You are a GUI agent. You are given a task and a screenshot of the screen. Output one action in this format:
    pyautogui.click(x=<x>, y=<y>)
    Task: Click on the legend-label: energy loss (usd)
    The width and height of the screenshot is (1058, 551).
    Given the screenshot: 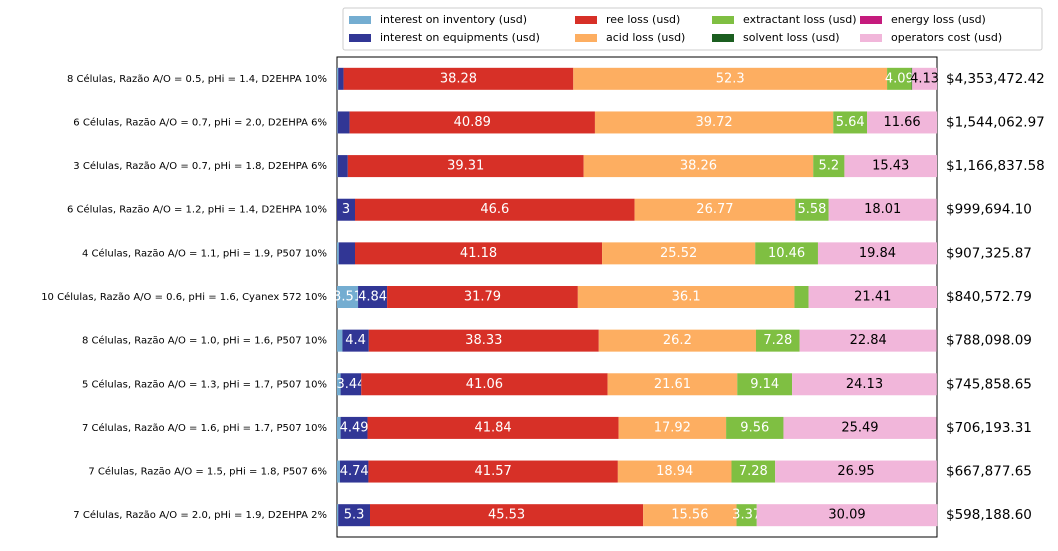 What is the action you would take?
    pyautogui.click(x=938, y=19)
    